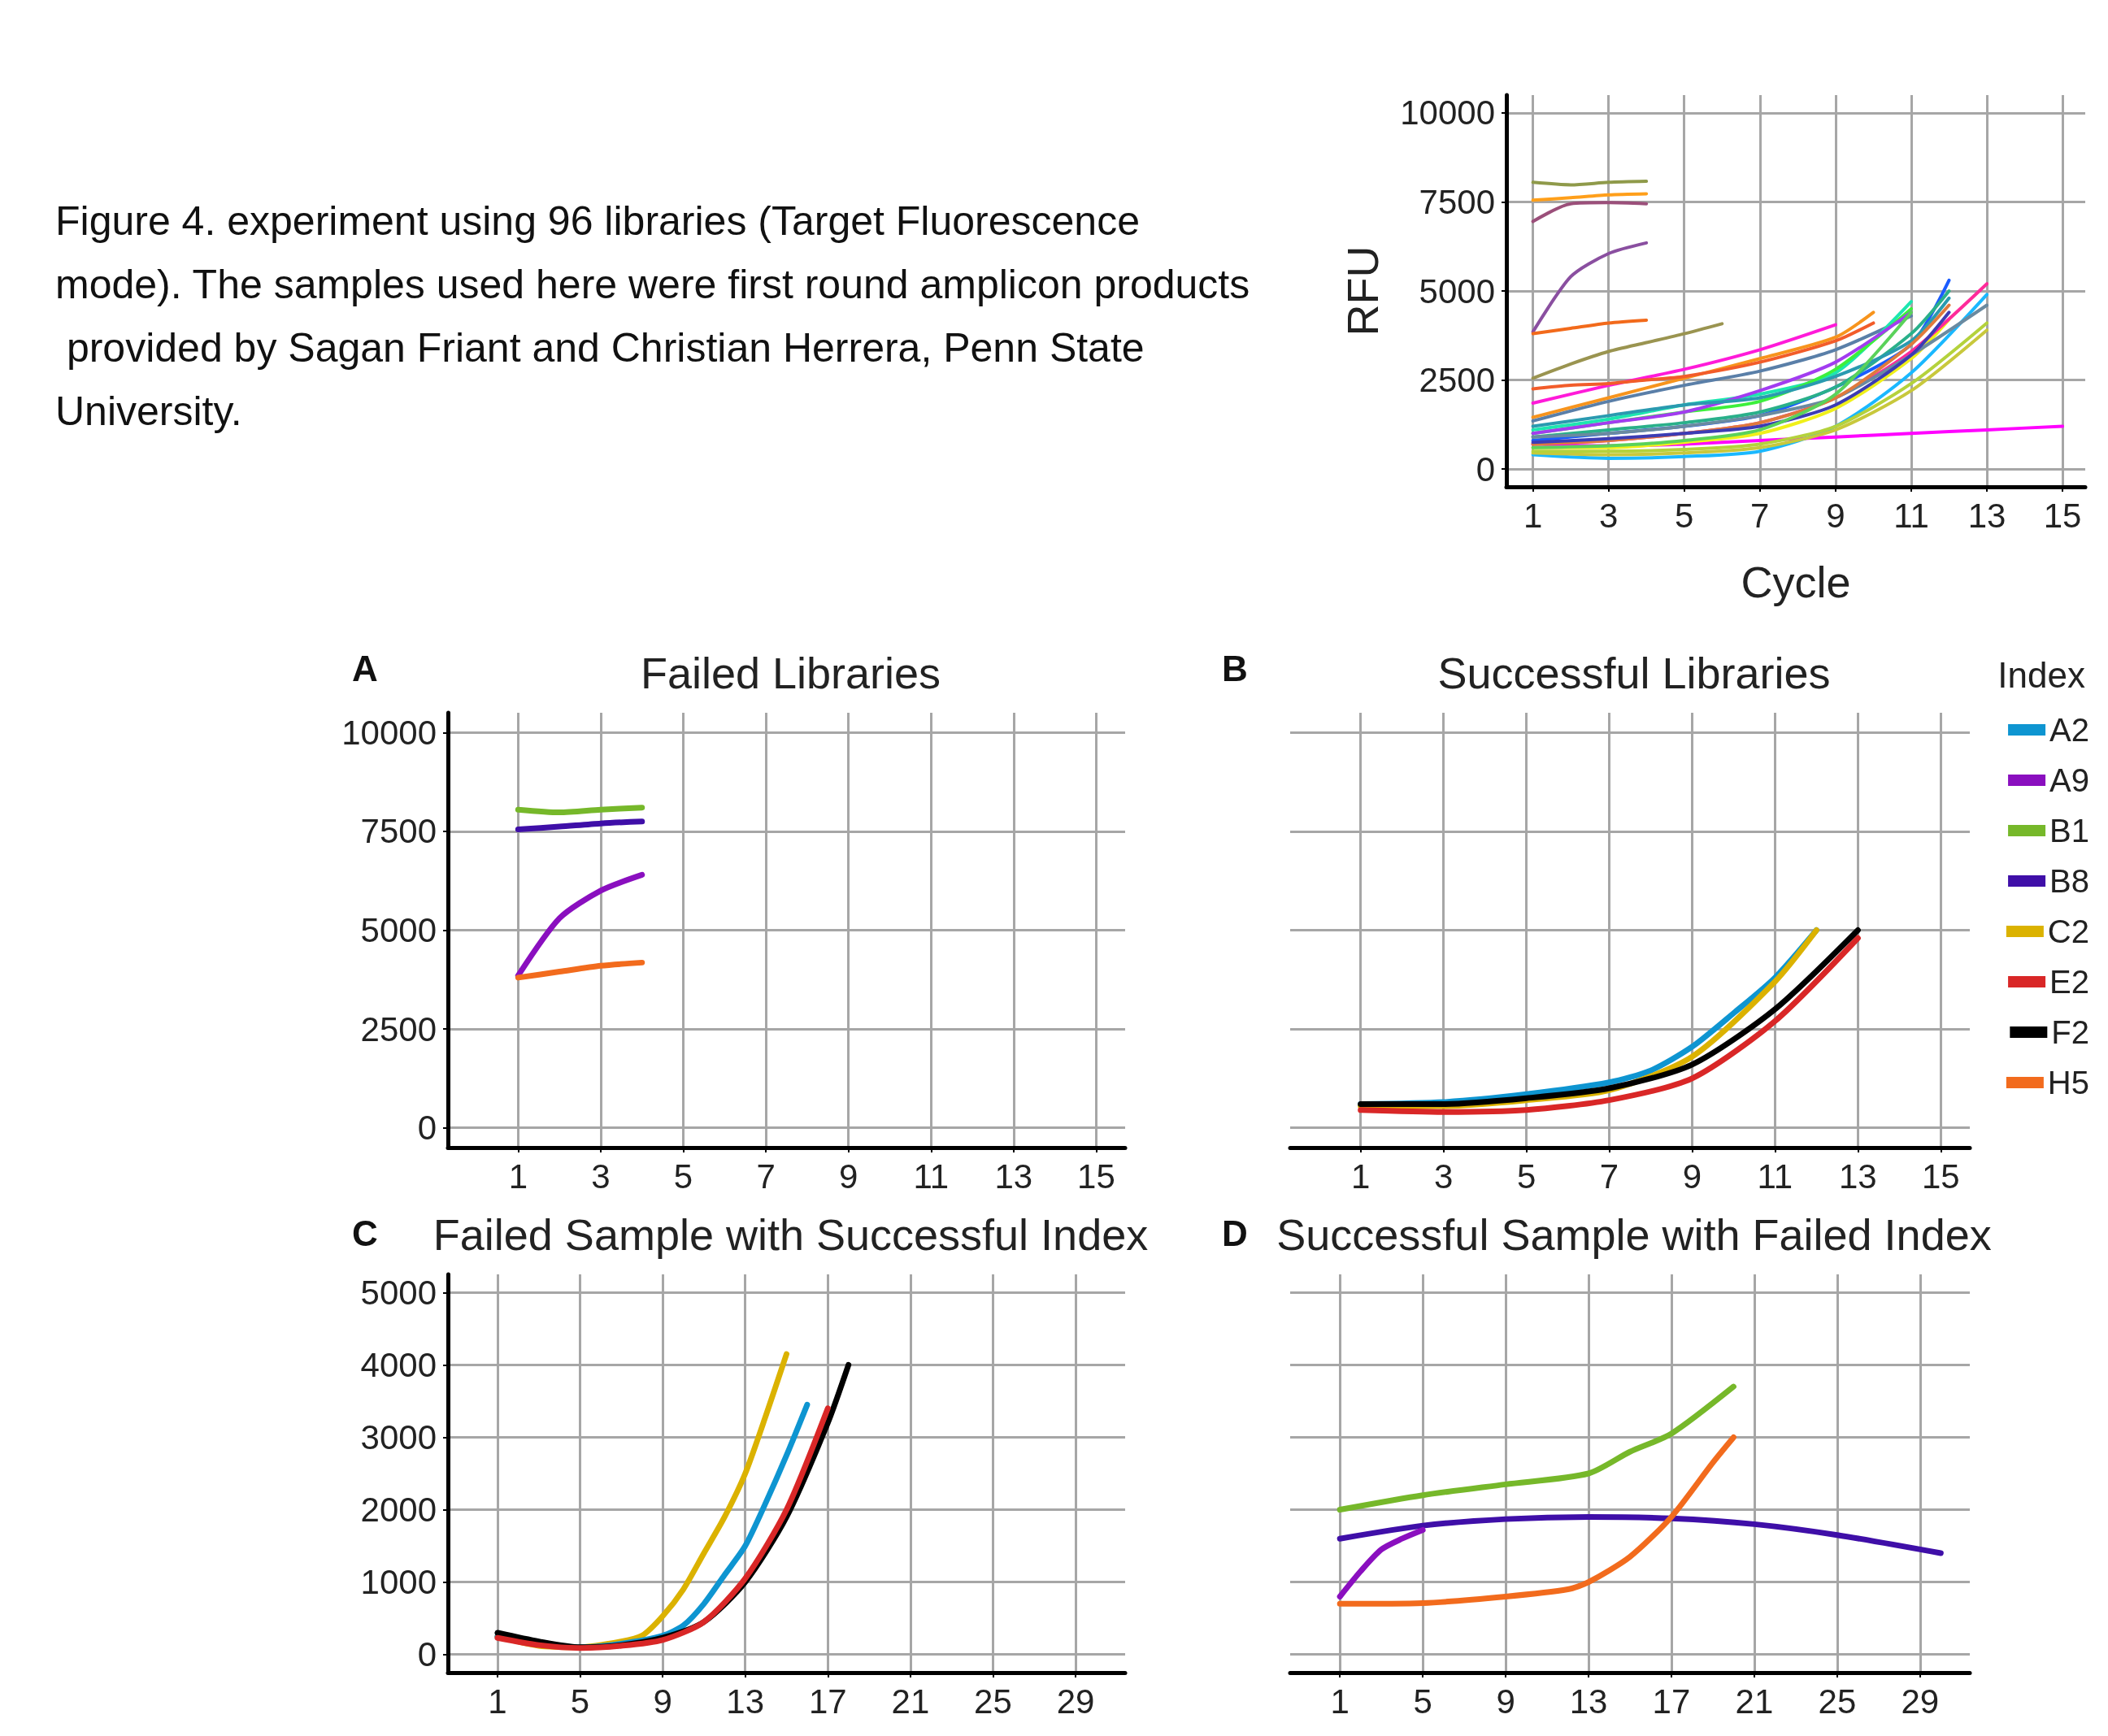 The height and width of the screenshot is (1736, 2108). I want to click on legend-label: H5, so click(2068, 1082).